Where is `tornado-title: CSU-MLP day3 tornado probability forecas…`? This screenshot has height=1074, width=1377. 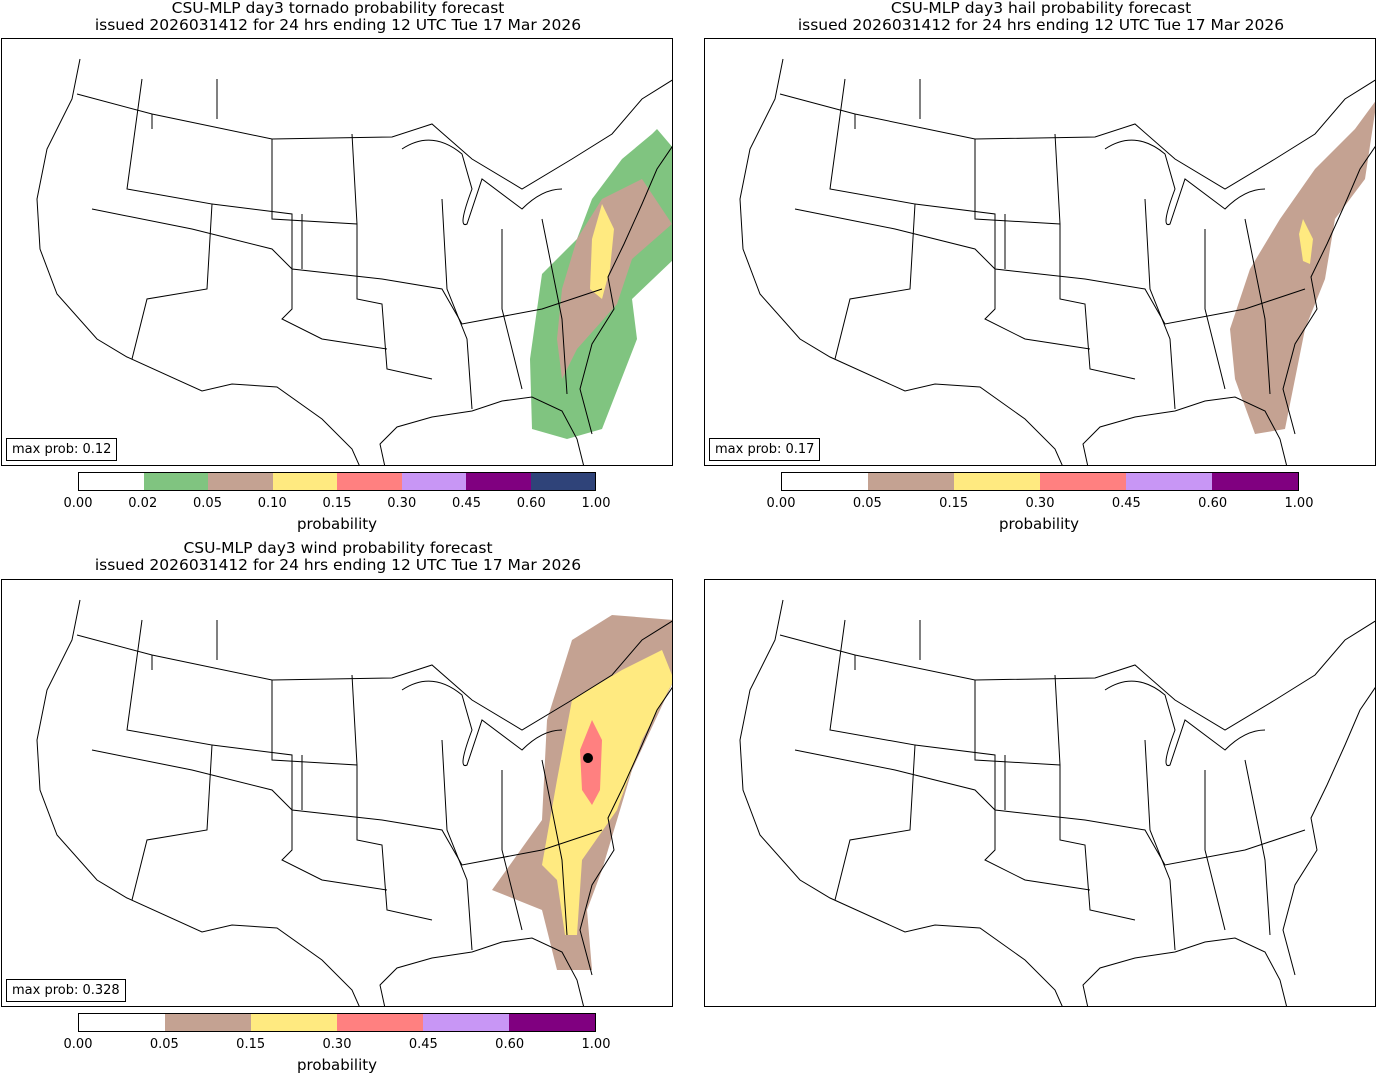
tornado-title: CSU-MLP day3 tornado probability forecas… is located at coordinates (338, 17).